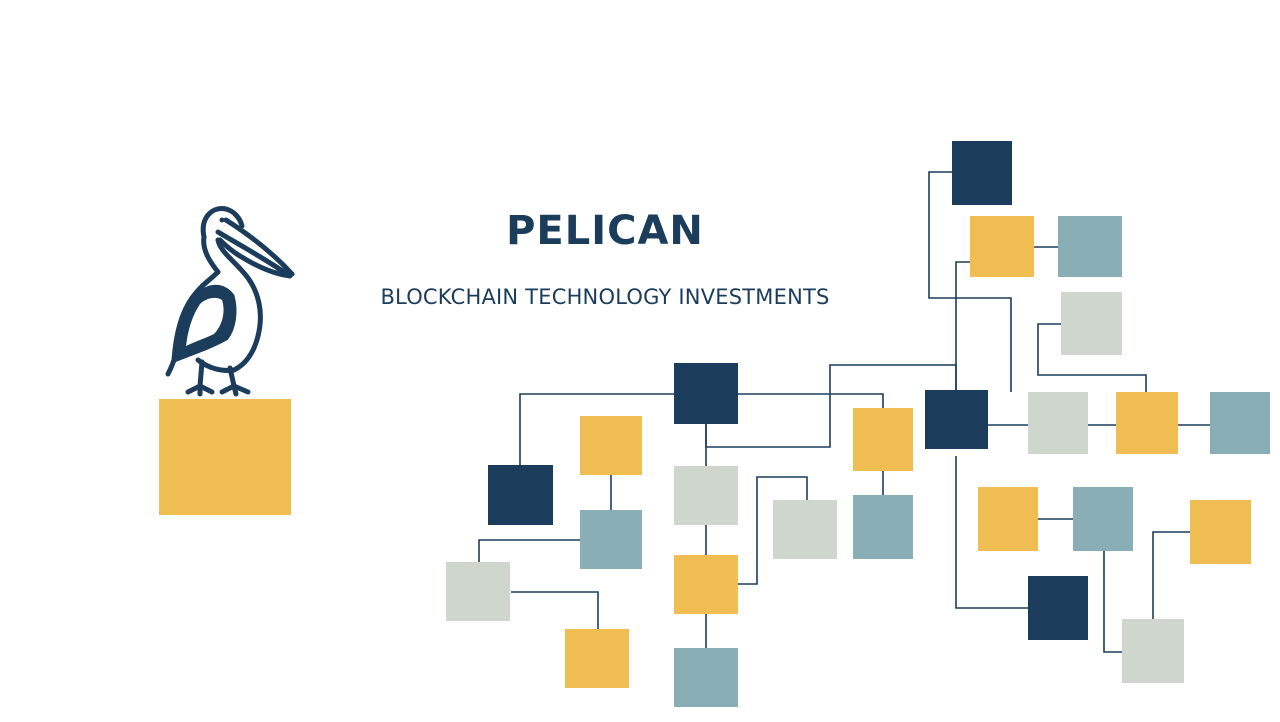  I want to click on pelican-icon, so click(230, 301).